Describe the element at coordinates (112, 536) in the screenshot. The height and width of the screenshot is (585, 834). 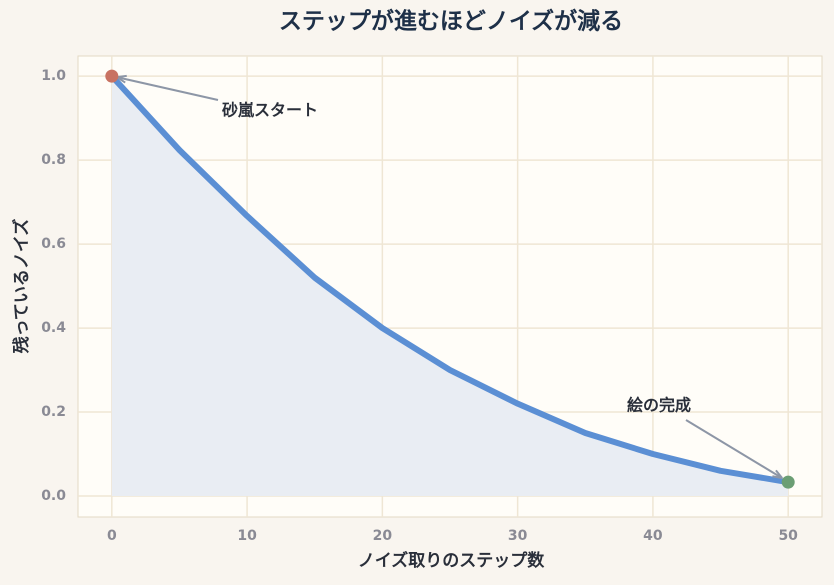
I see `x-tick-label: 0` at that location.